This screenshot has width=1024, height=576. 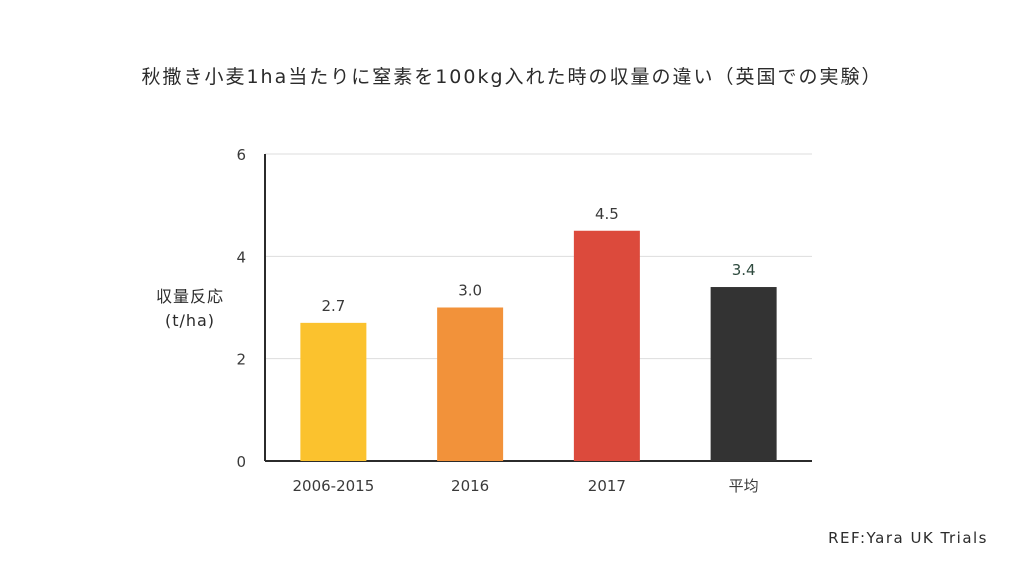 What do you see at coordinates (333, 306) in the screenshot?
I see `value-label: 2.7` at bounding box center [333, 306].